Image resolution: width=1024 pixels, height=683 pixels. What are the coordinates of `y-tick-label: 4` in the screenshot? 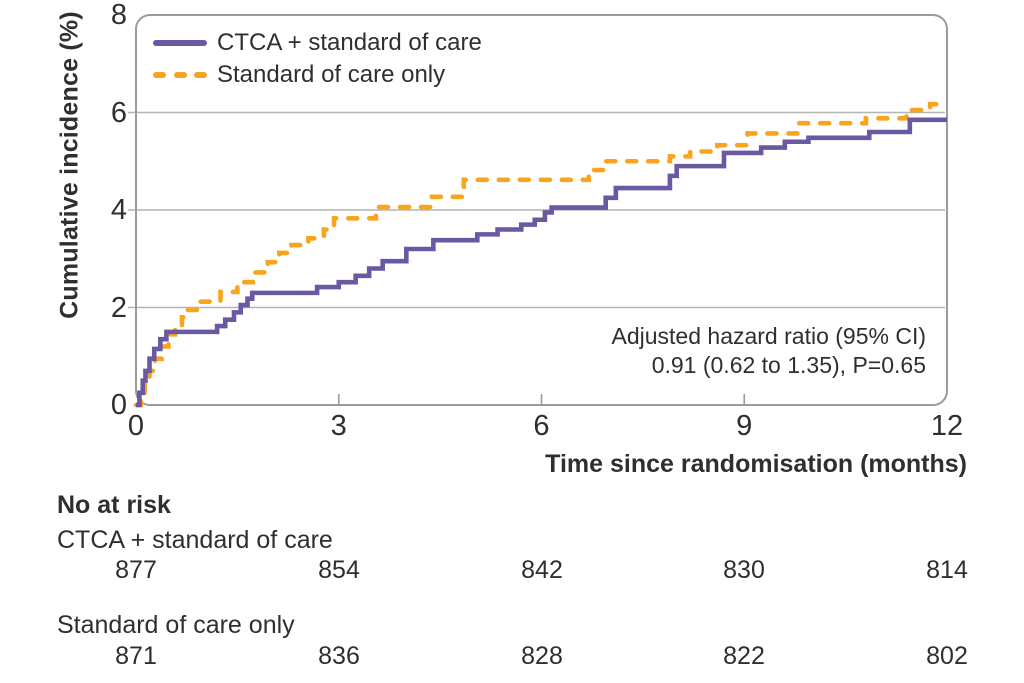 It's located at (118, 210).